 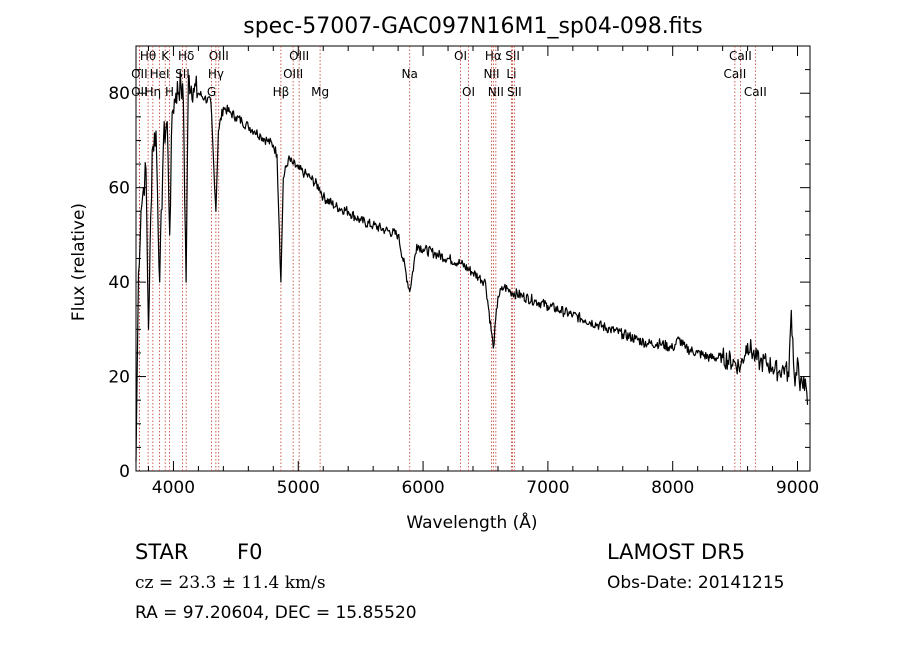 I want to click on x-tick-label: 9000, so click(x=797, y=488).